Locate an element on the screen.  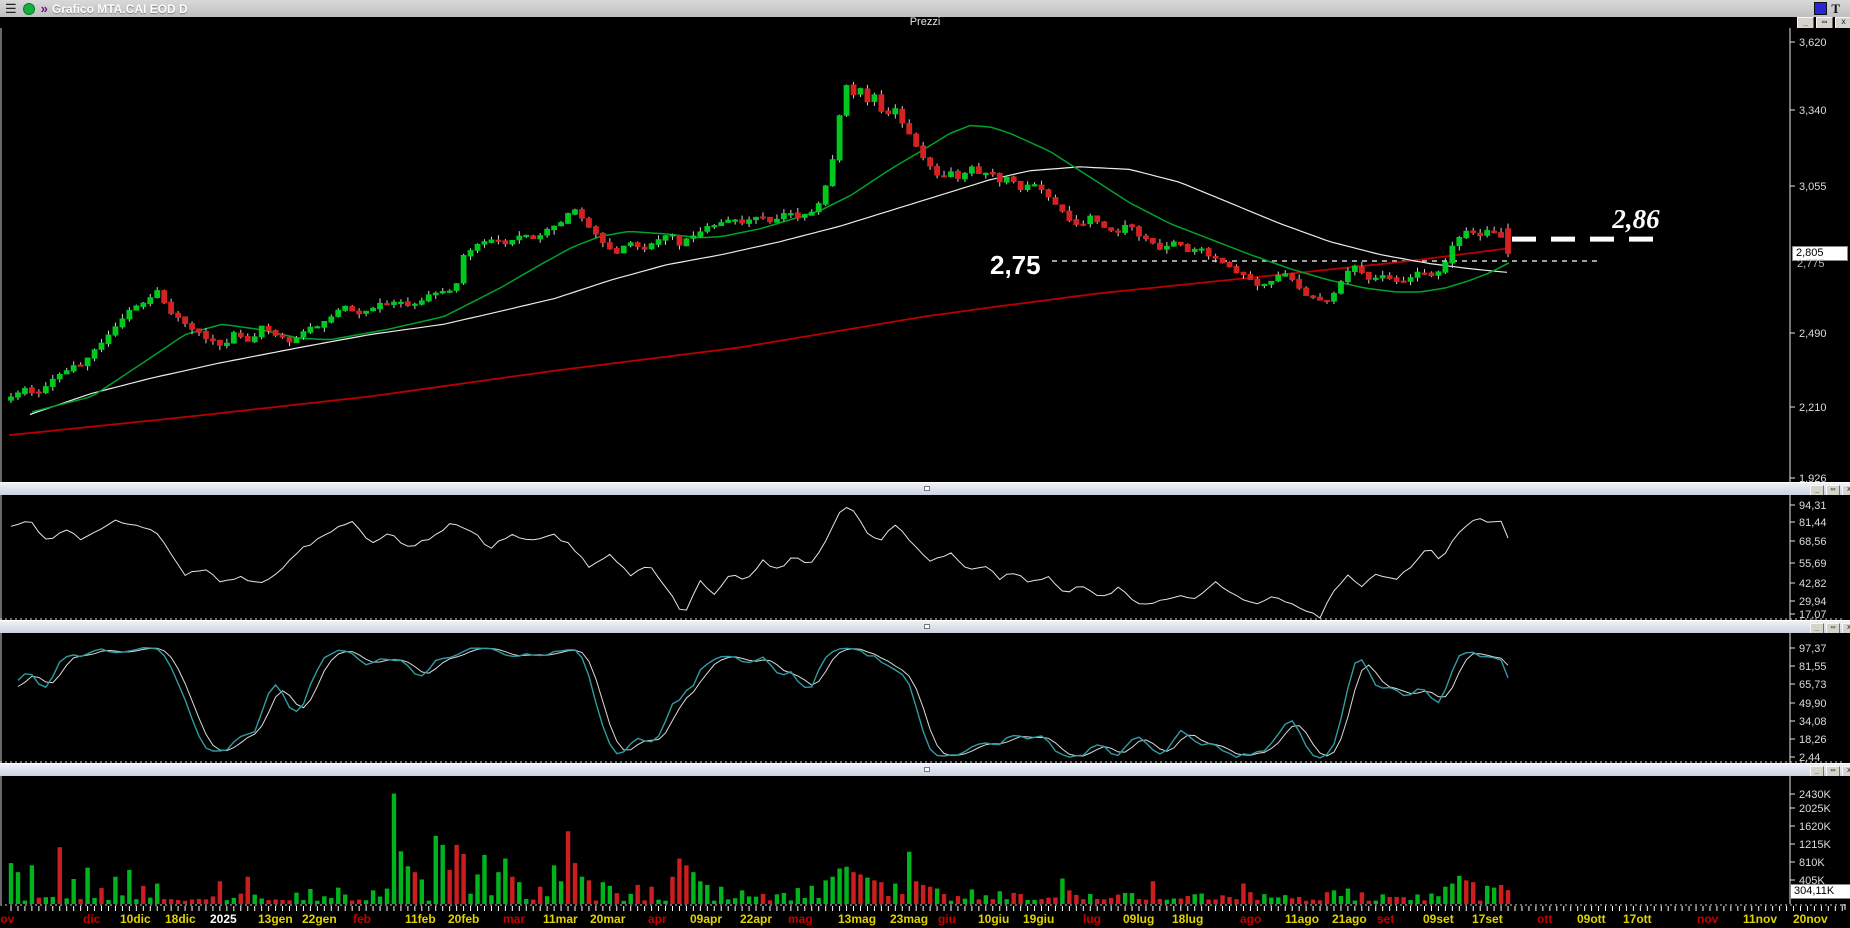
date-label: 11feb is located at coordinates (420, 919).